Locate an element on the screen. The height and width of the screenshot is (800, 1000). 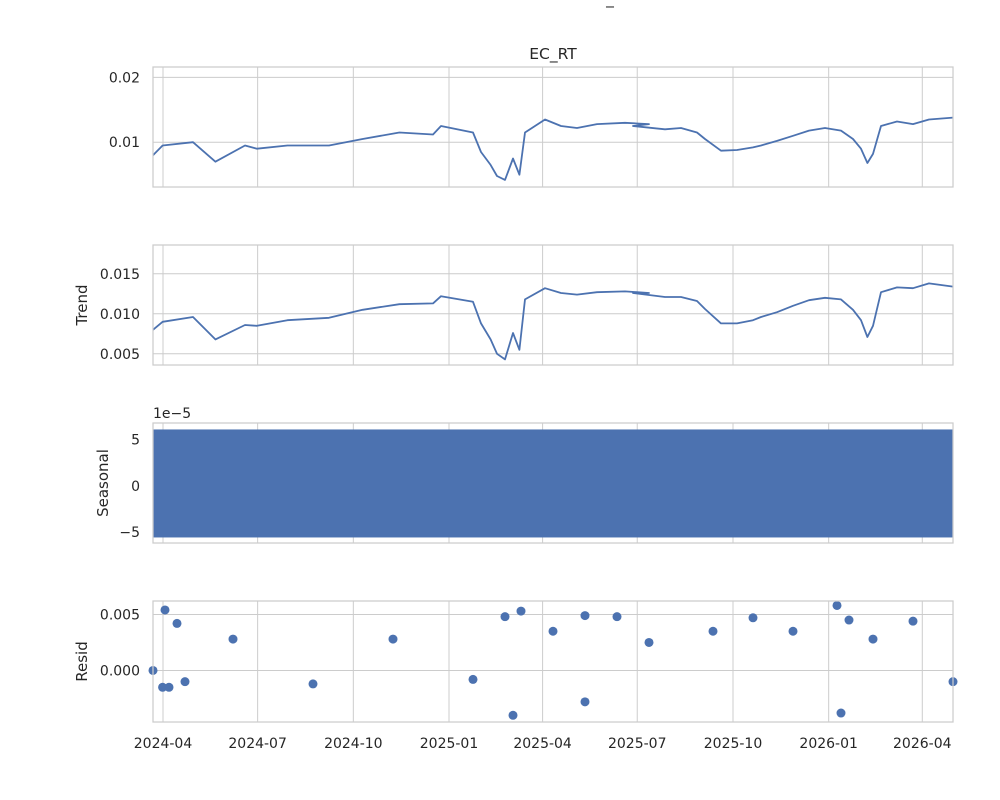
x-tick-label: 2025-10 is located at coordinates (733, 744).